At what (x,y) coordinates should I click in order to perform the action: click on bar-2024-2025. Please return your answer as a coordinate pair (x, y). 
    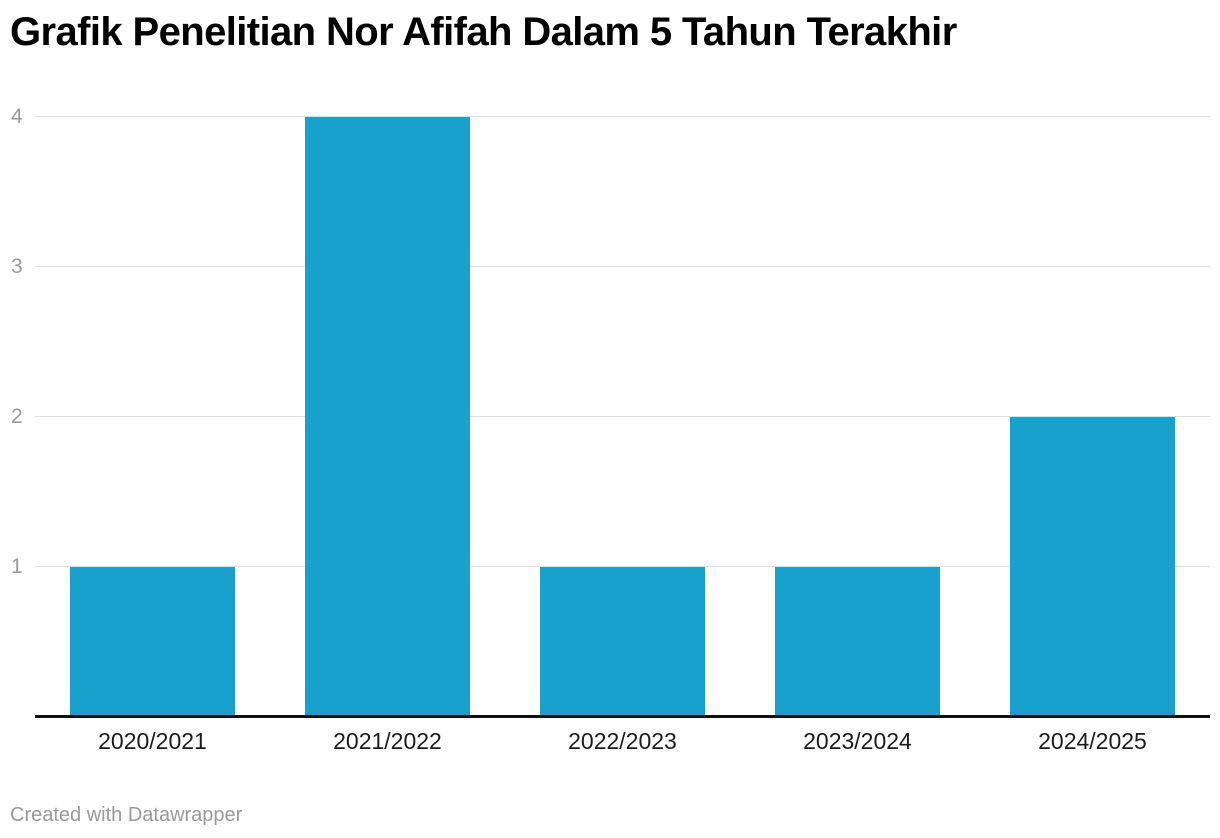
    Looking at the image, I should click on (1092, 567).